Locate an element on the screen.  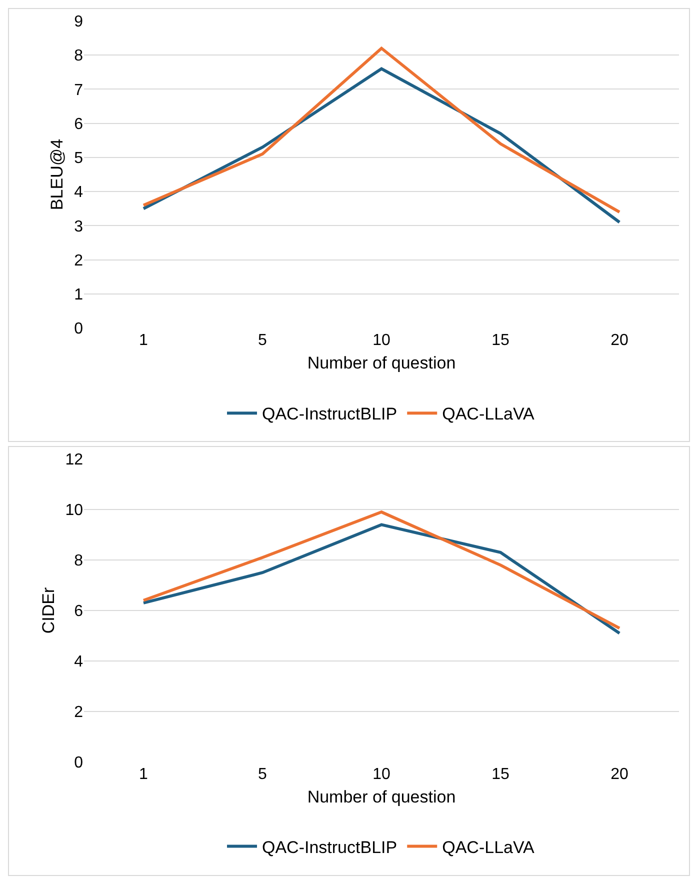
y-tick-label: 1 is located at coordinates (79, 295).